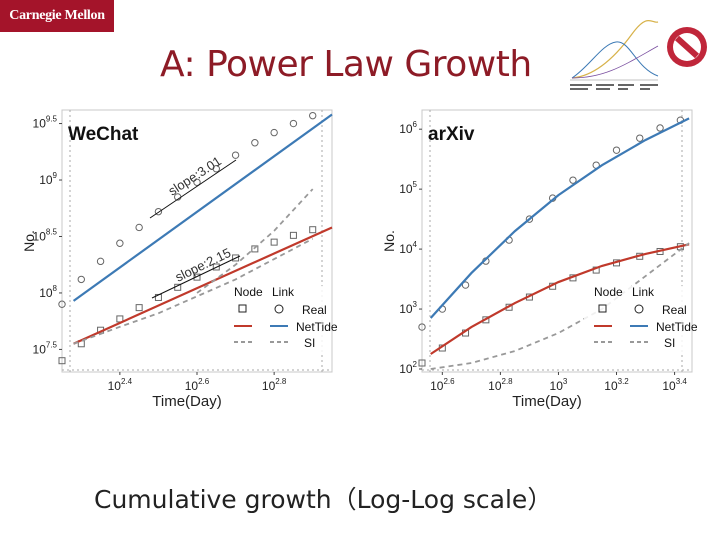 Image resolution: width=720 pixels, height=540 pixels. I want to click on y-tick-label: 10⁹, so click(48, 179).